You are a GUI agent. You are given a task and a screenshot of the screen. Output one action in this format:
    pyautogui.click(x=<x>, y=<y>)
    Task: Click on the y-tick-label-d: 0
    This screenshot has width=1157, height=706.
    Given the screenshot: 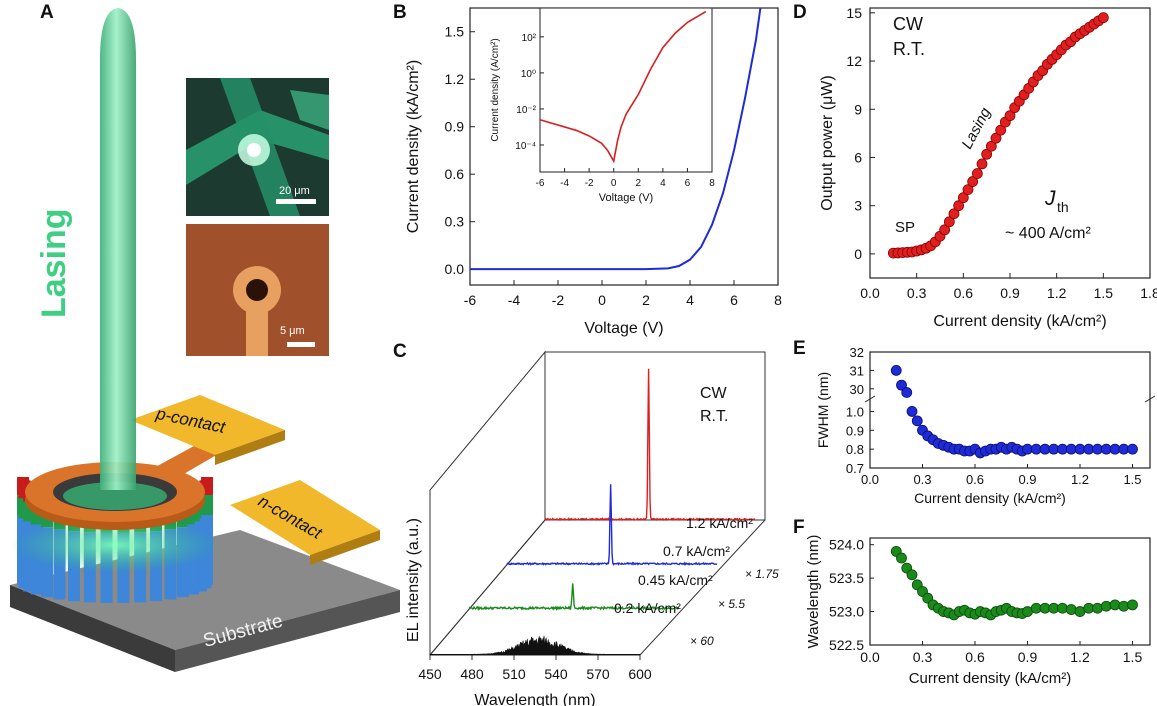 What is the action you would take?
    pyautogui.click(x=858, y=254)
    